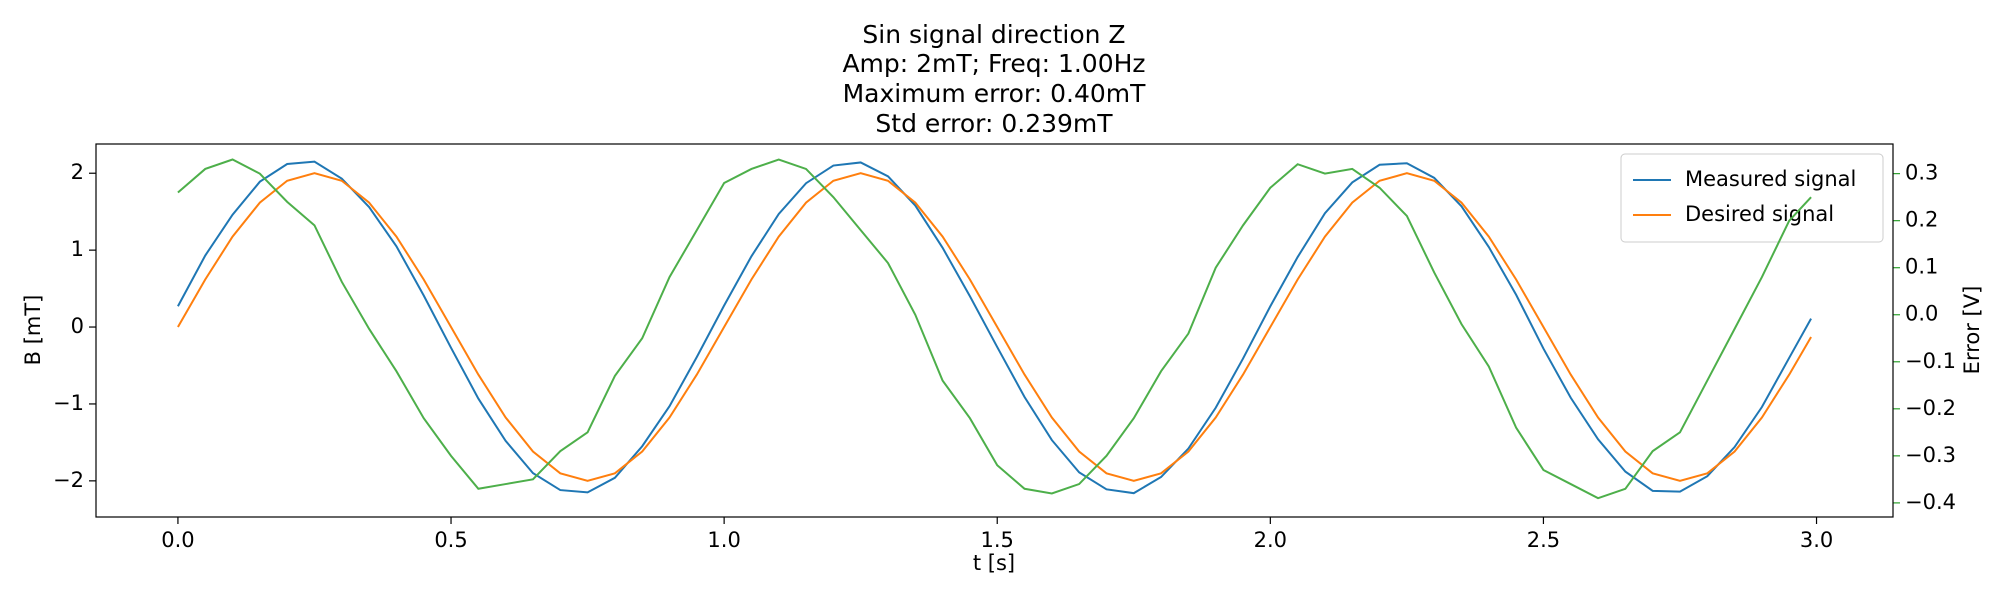  Describe the element at coordinates (68, 480) in the screenshot. I see `y-tick-label: −2` at that location.